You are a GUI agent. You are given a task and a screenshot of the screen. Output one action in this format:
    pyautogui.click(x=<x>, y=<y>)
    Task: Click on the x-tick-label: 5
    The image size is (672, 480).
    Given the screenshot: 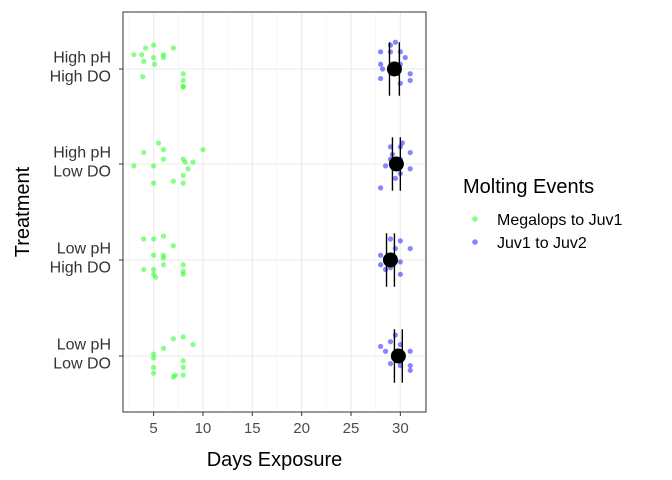 What is the action you would take?
    pyautogui.click(x=153, y=428)
    